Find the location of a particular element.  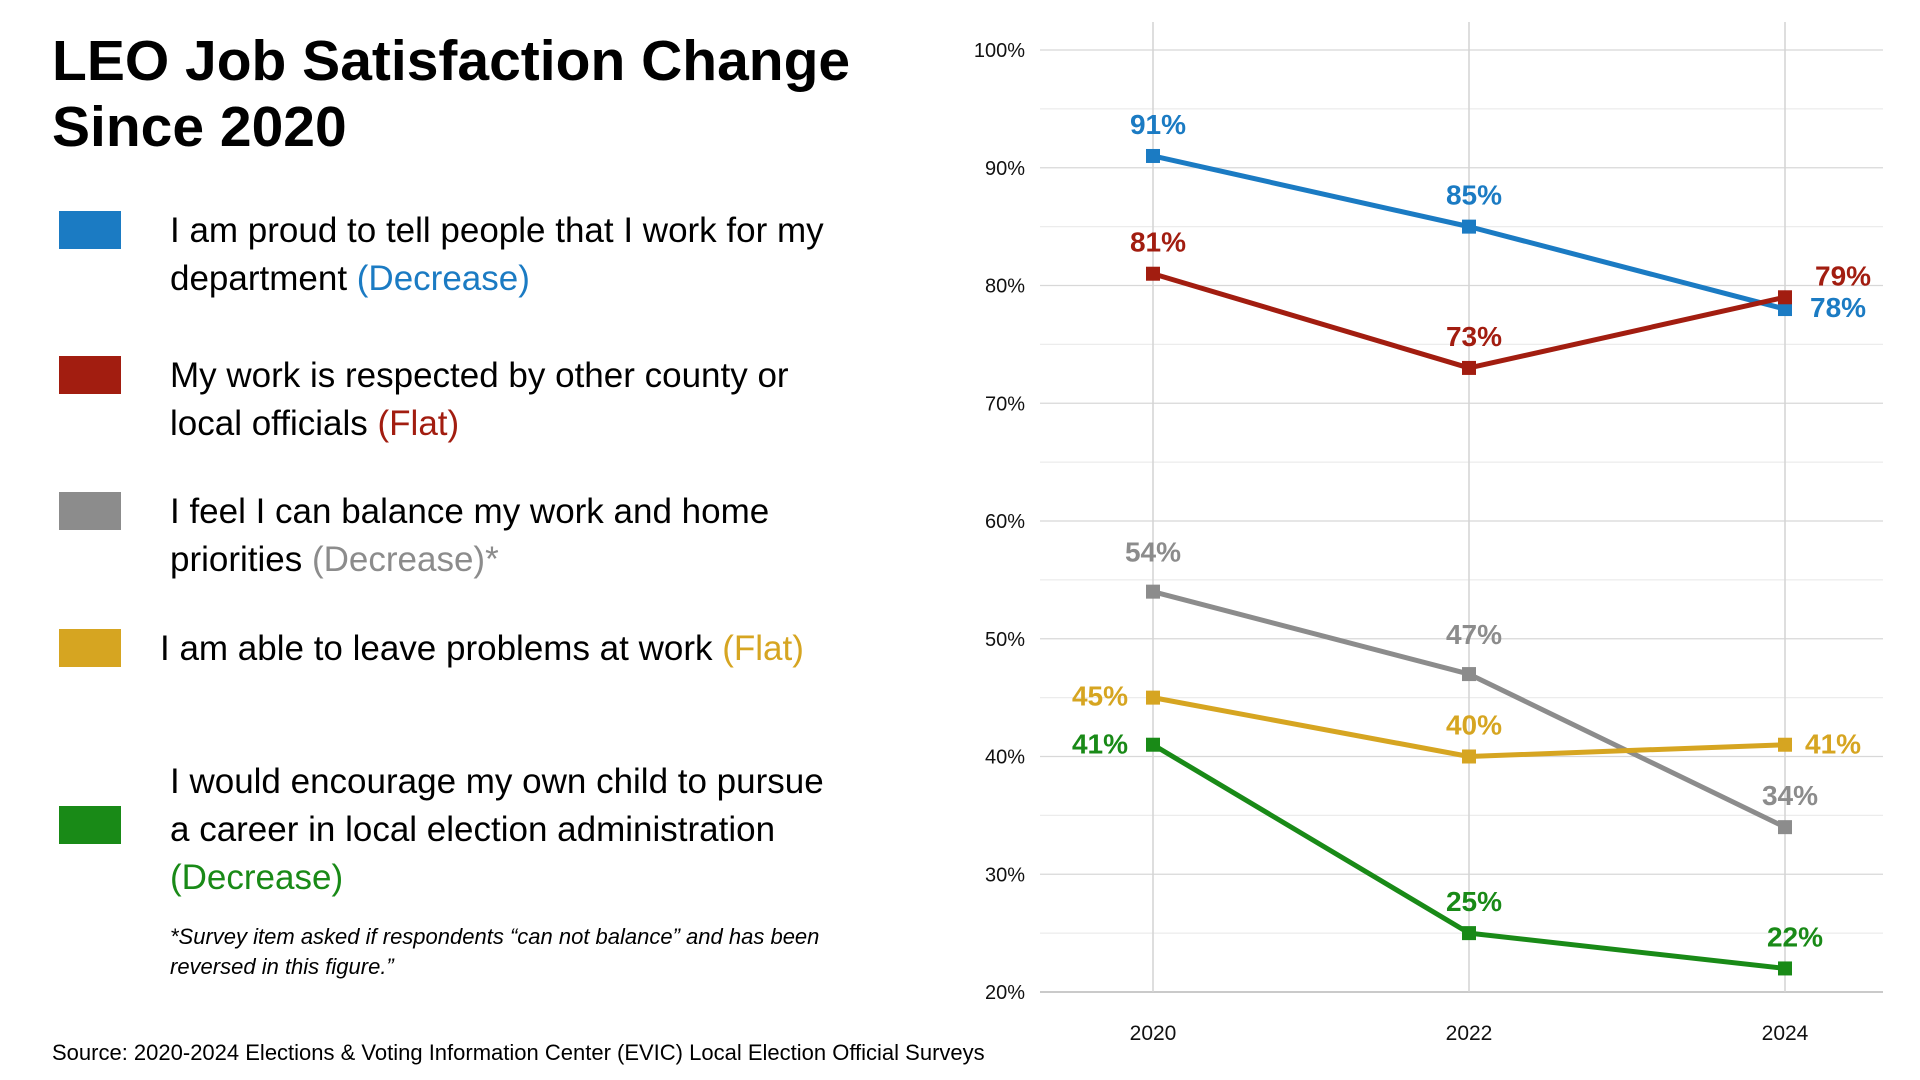

data-label: 81% is located at coordinates (1158, 242).